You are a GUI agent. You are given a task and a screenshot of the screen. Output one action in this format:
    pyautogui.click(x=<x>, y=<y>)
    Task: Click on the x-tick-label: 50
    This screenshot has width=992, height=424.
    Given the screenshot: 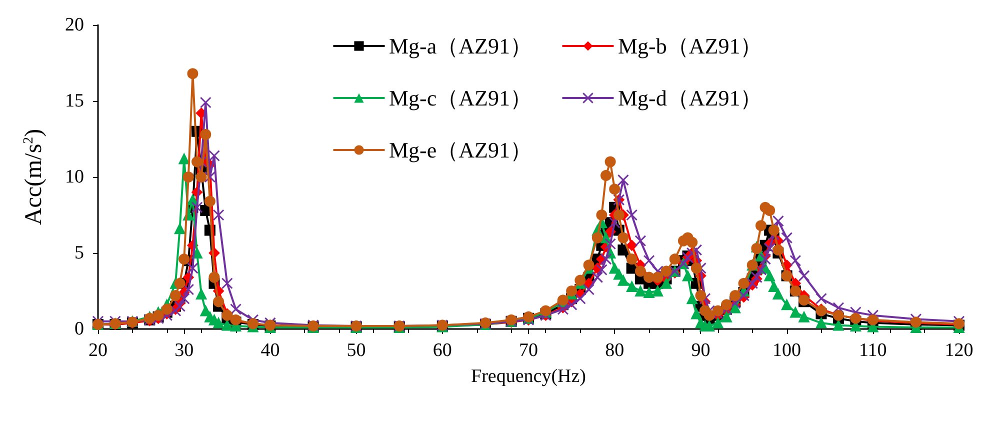 What is the action you would take?
    pyautogui.click(x=356, y=350)
    